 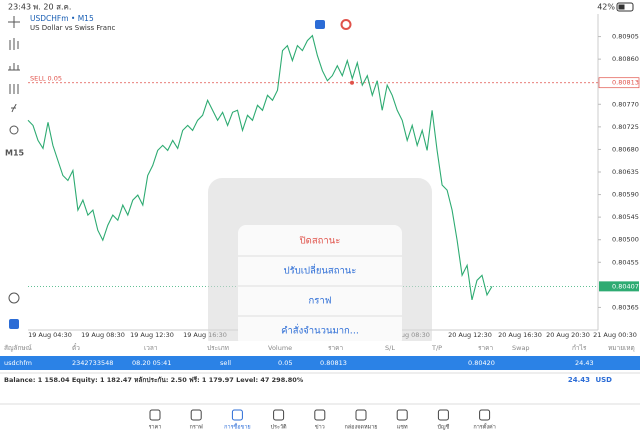 I want to click on tab-label: ราคา, so click(x=155, y=428).